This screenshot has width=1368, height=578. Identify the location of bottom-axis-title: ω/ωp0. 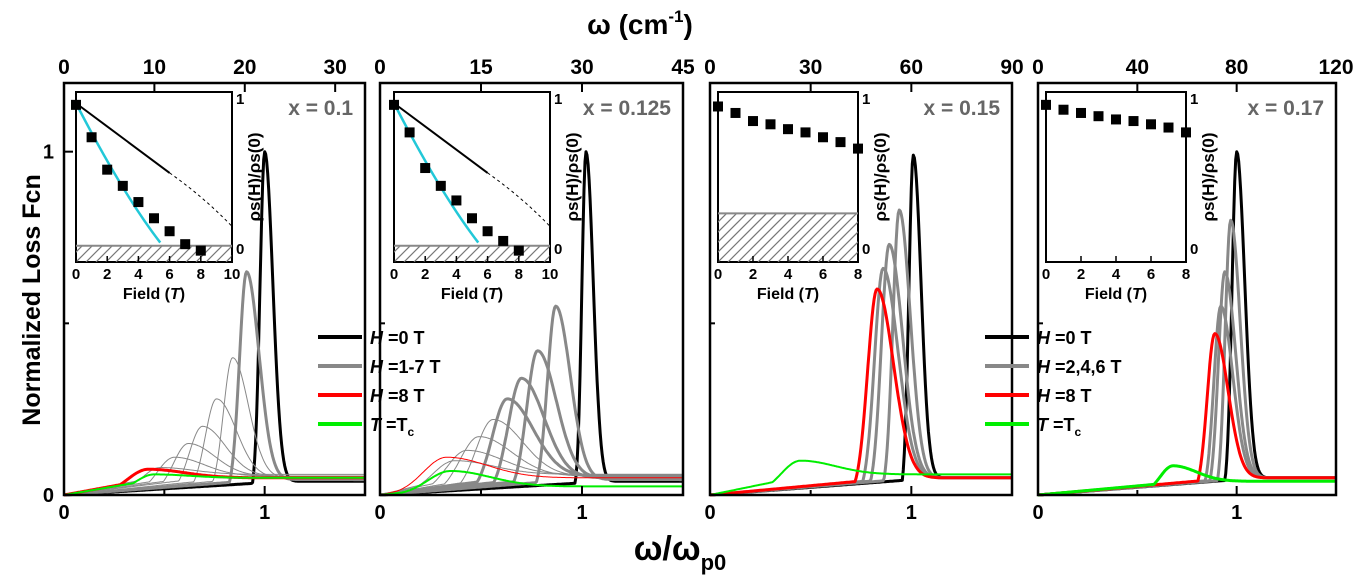
(680, 552).